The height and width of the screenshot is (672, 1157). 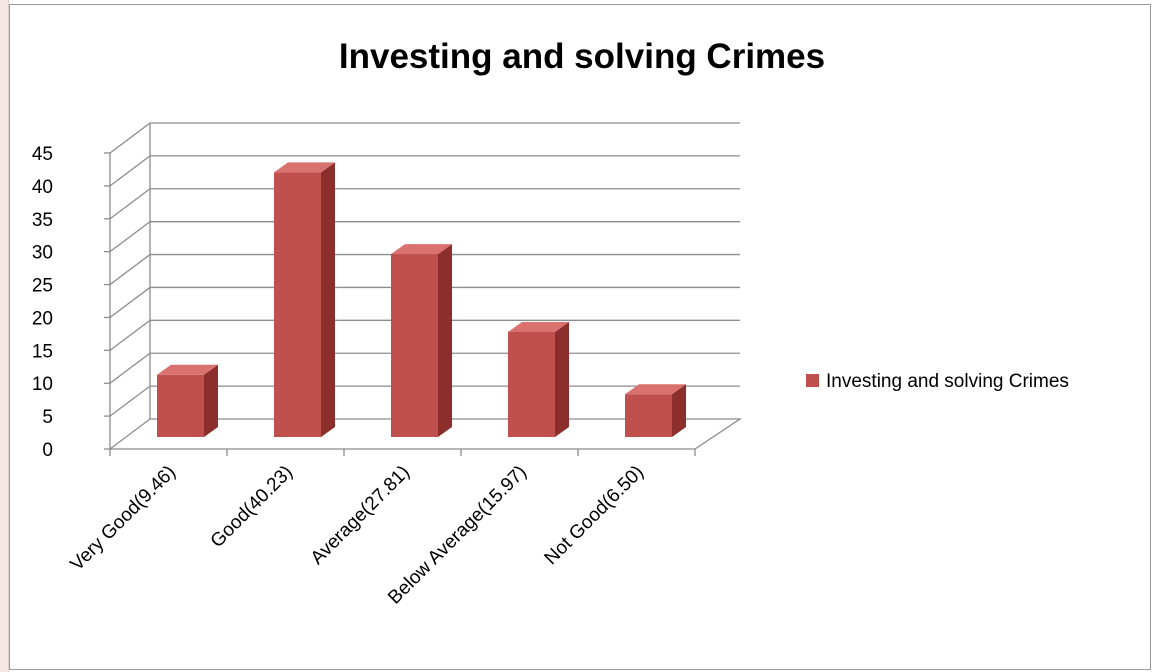 What do you see at coordinates (47, 417) in the screenshot?
I see `y-tick-label: 5` at bounding box center [47, 417].